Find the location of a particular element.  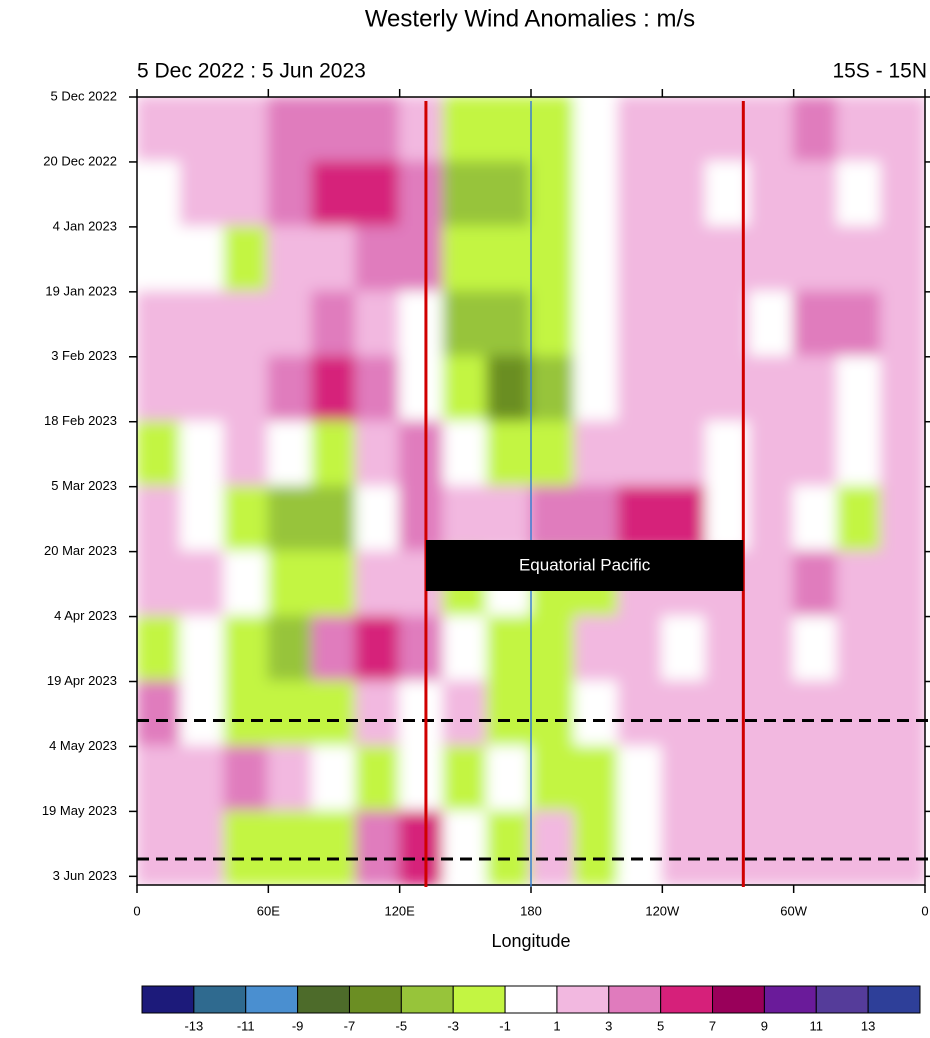

y-tick-label: 19 Apr 2023 is located at coordinates (82, 680).